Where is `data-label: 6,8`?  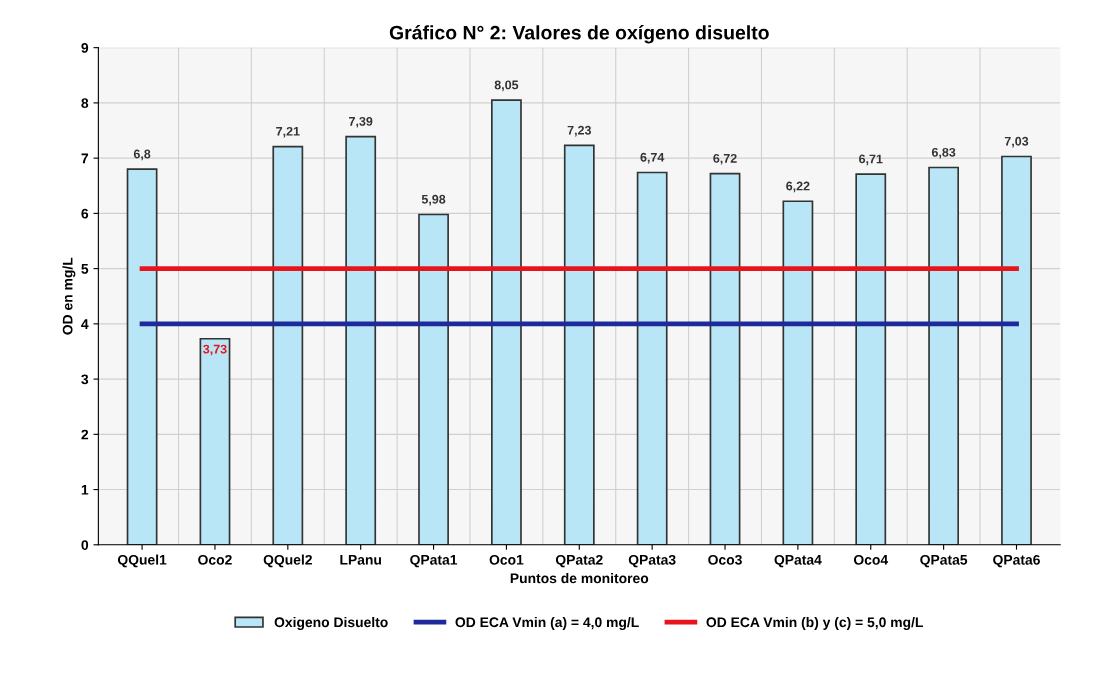 data-label: 6,8 is located at coordinates (142, 155).